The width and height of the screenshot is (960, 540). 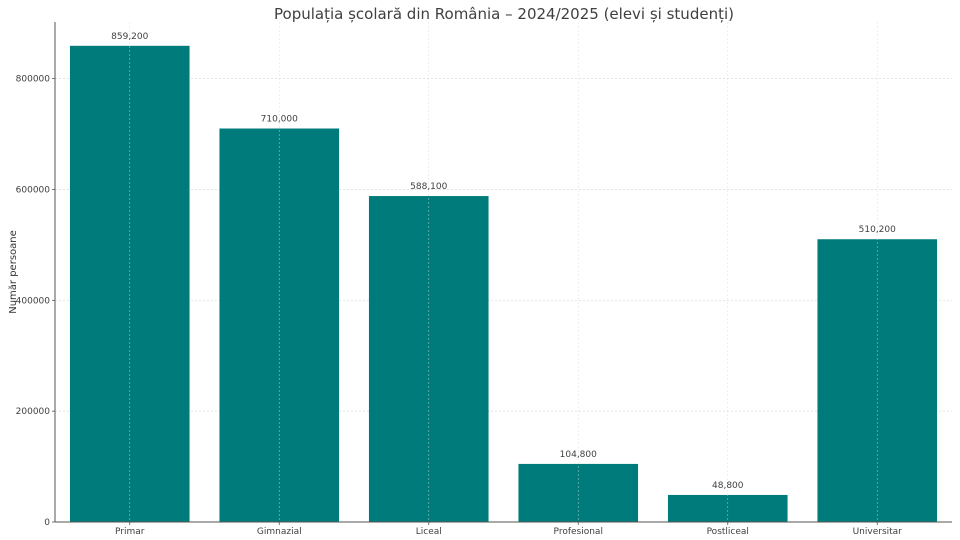 I want to click on x-tick-label: Gimnazial, so click(x=279, y=532).